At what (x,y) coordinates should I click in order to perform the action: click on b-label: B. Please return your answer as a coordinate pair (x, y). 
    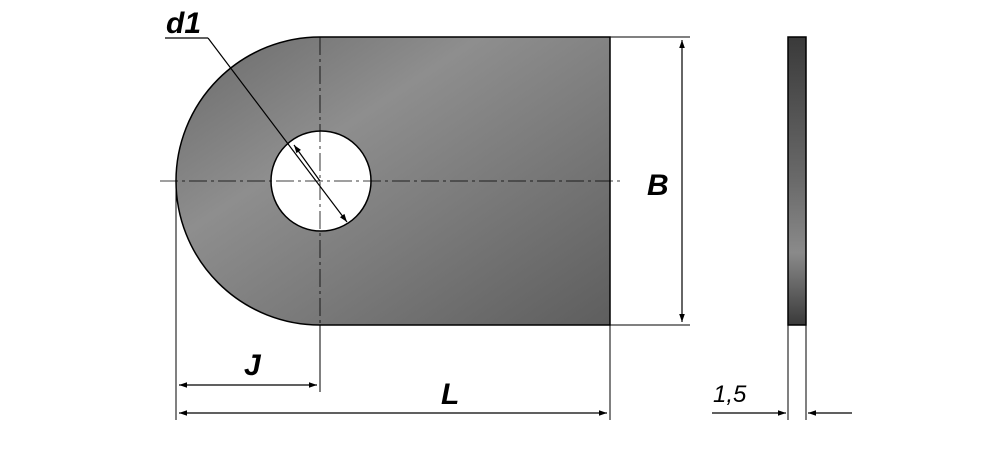
    Looking at the image, I should click on (658, 185).